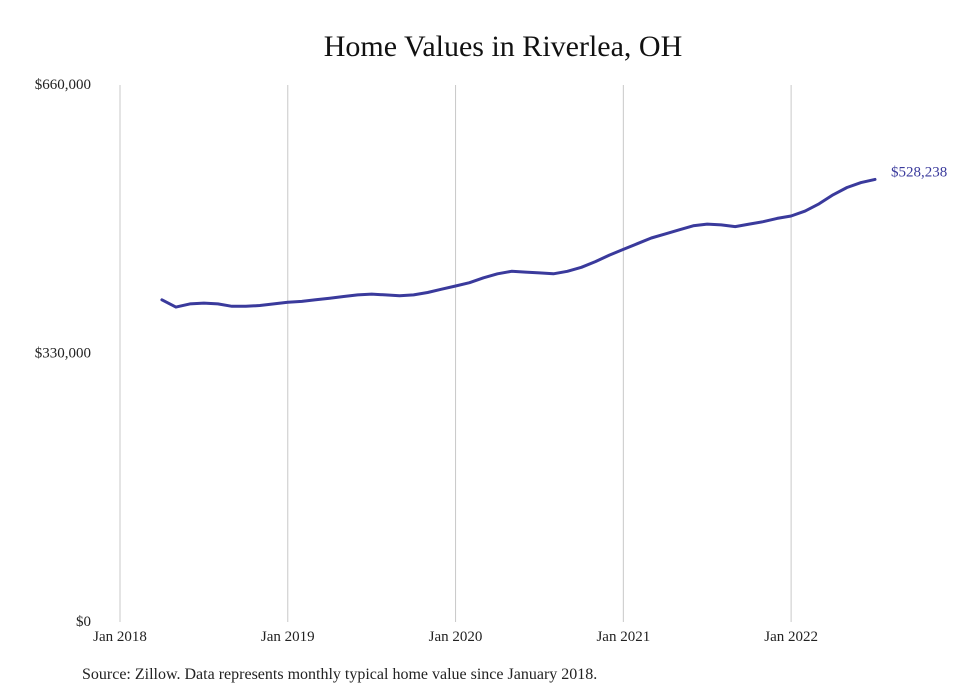 This screenshot has width=980, height=699. What do you see at coordinates (503, 46) in the screenshot?
I see `chart-title: Home Values in Riverlea, OH` at bounding box center [503, 46].